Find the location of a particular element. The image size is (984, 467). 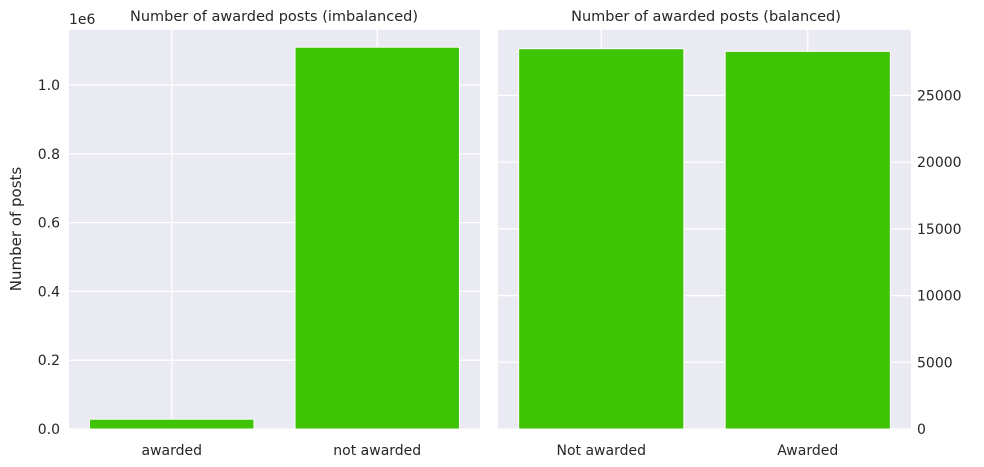

chart-title-imbalanced: Number of awarded posts (imbalanced) is located at coordinates (274, 17).